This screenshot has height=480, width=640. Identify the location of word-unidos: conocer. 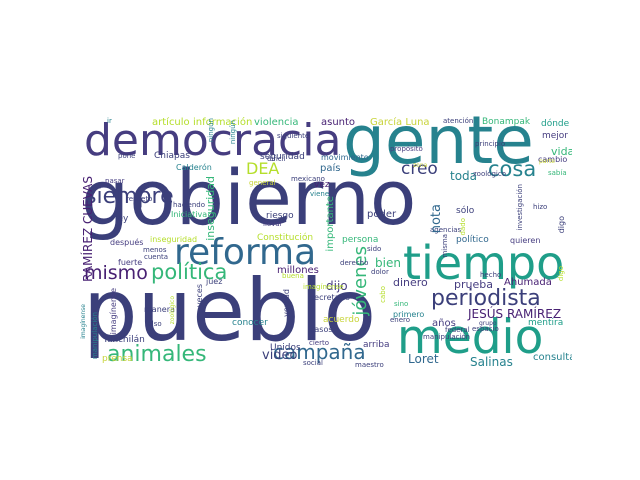
(250, 323).